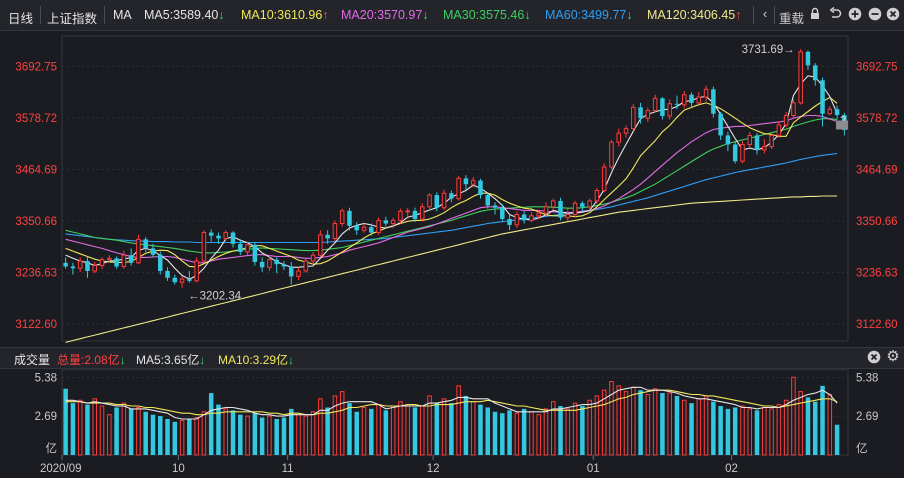  Describe the element at coordinates (875, 14) in the screenshot. I see `zoom-out-icon` at that location.